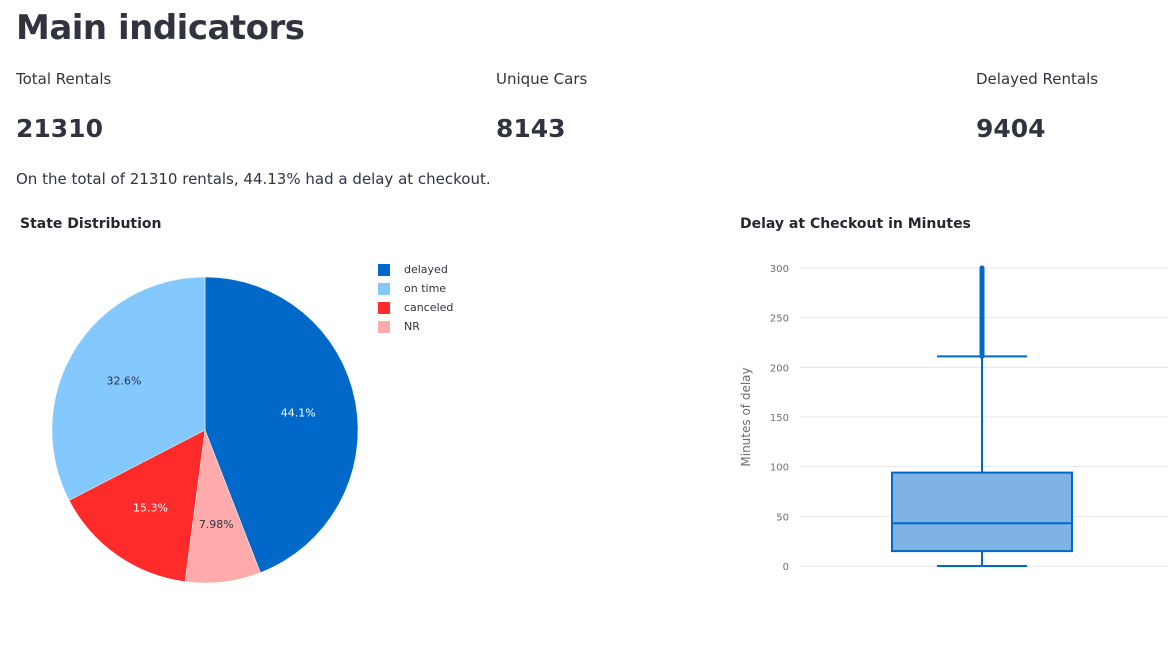 The image size is (1175, 654). What do you see at coordinates (541, 106) in the screenshot?
I see `metric-unique-cars: Unique Cars 8143` at bounding box center [541, 106].